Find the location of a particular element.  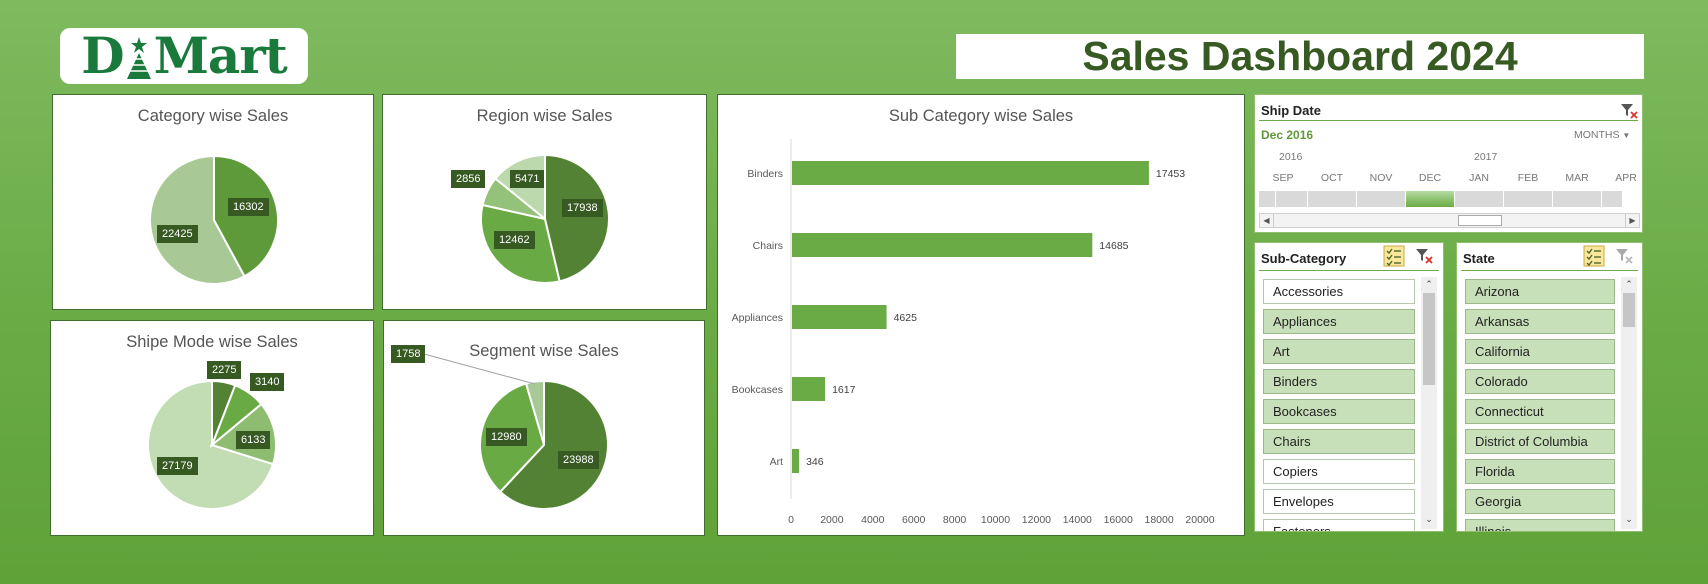

subcategory-item-bookcases: Bookcases is located at coordinates (1339, 411).